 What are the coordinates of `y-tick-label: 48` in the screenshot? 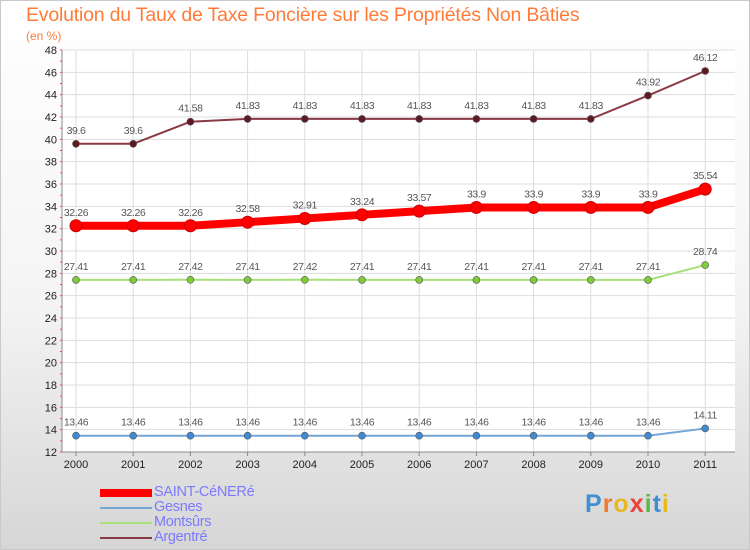 It's located at (51, 51).